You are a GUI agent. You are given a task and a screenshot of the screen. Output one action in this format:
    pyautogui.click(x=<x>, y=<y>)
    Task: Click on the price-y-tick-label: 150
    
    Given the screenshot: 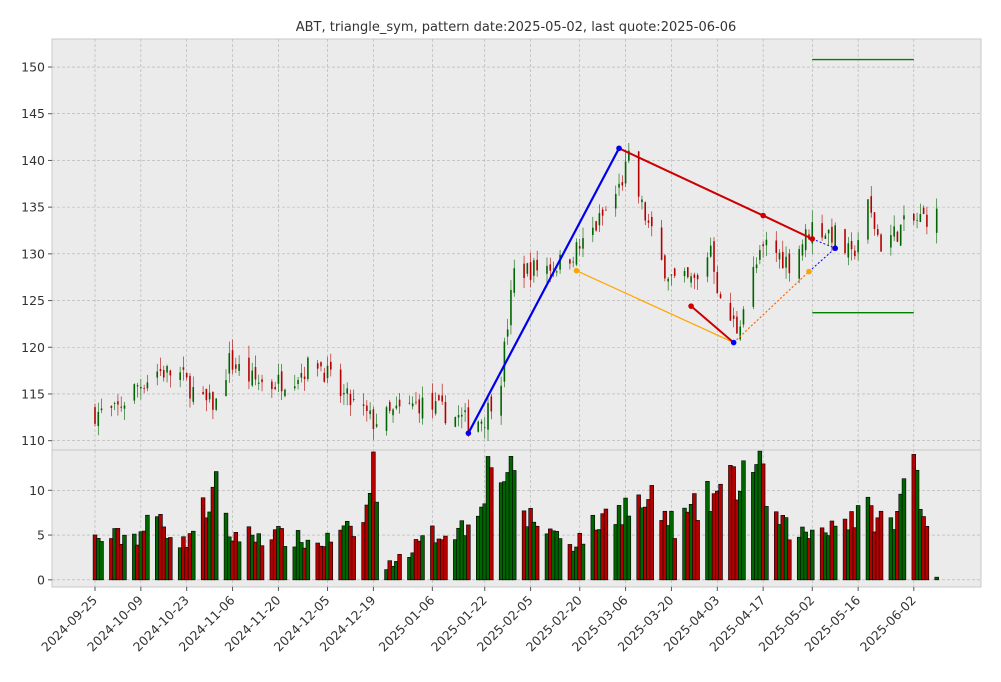 What is the action you would take?
    pyautogui.click(x=33, y=67)
    